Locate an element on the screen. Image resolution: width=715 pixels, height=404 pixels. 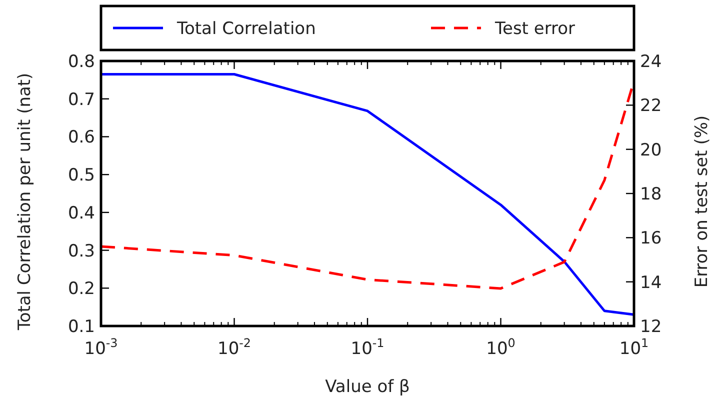
y-tick-label: 0.7 is located at coordinates (81, 100).